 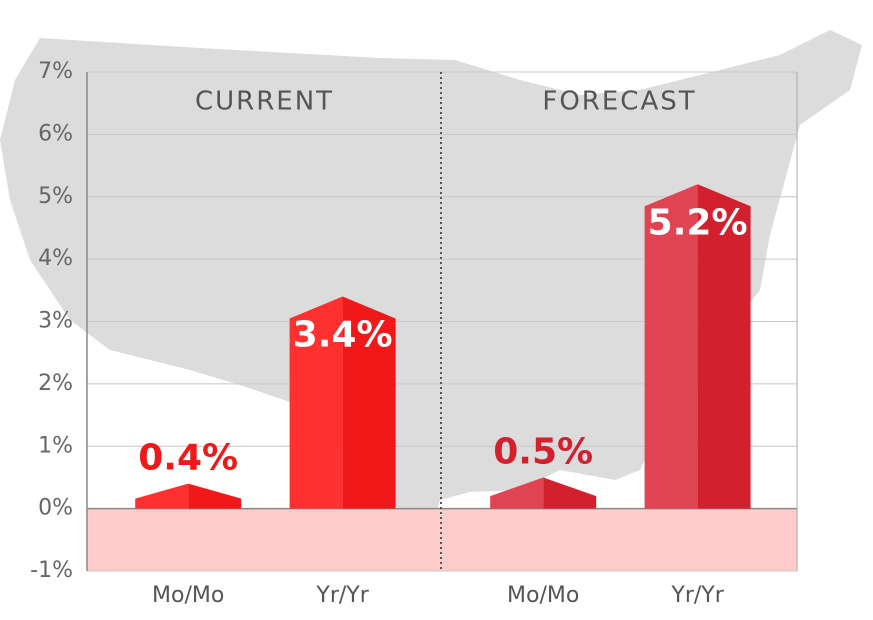 What do you see at coordinates (51, 570) in the screenshot?
I see `y-tick-label: -1%` at bounding box center [51, 570].